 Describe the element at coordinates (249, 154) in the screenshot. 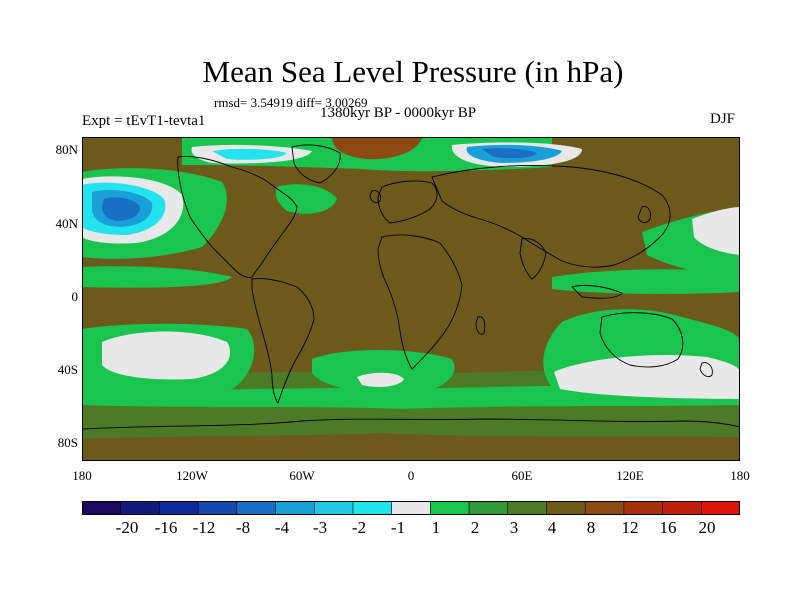

I see `field-cyan-arctic-west` at that location.